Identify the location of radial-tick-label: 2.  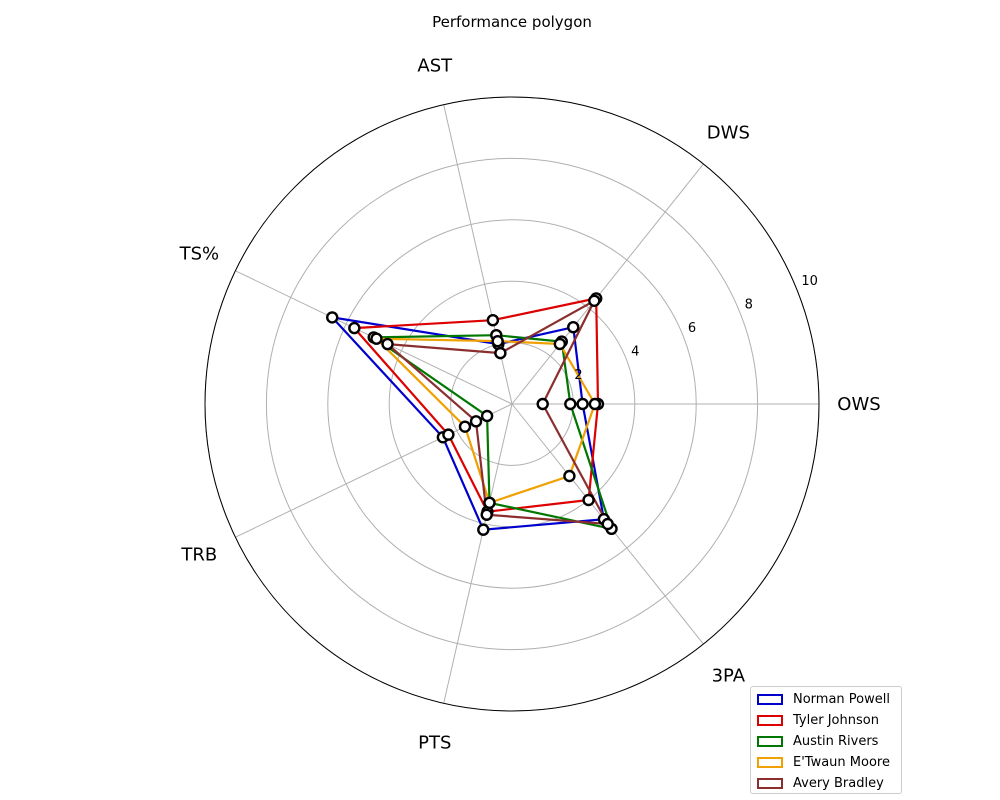
(578, 375).